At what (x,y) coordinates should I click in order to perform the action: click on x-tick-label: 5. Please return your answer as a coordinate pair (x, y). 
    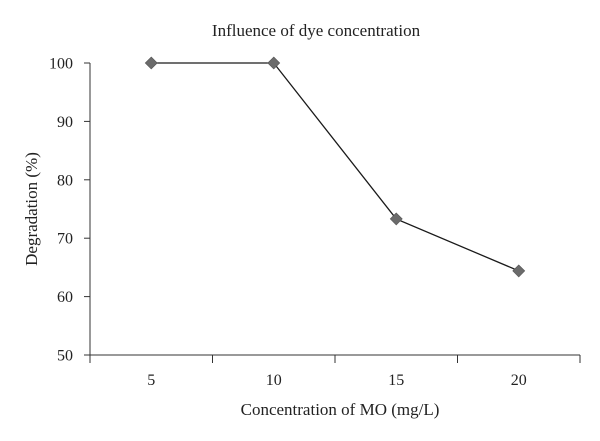
    Looking at the image, I should click on (151, 380).